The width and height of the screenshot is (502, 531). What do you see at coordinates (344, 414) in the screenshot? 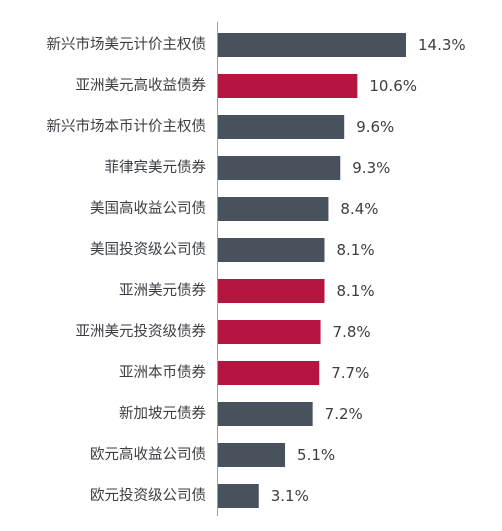
I see `value-label: 7.2%` at bounding box center [344, 414].